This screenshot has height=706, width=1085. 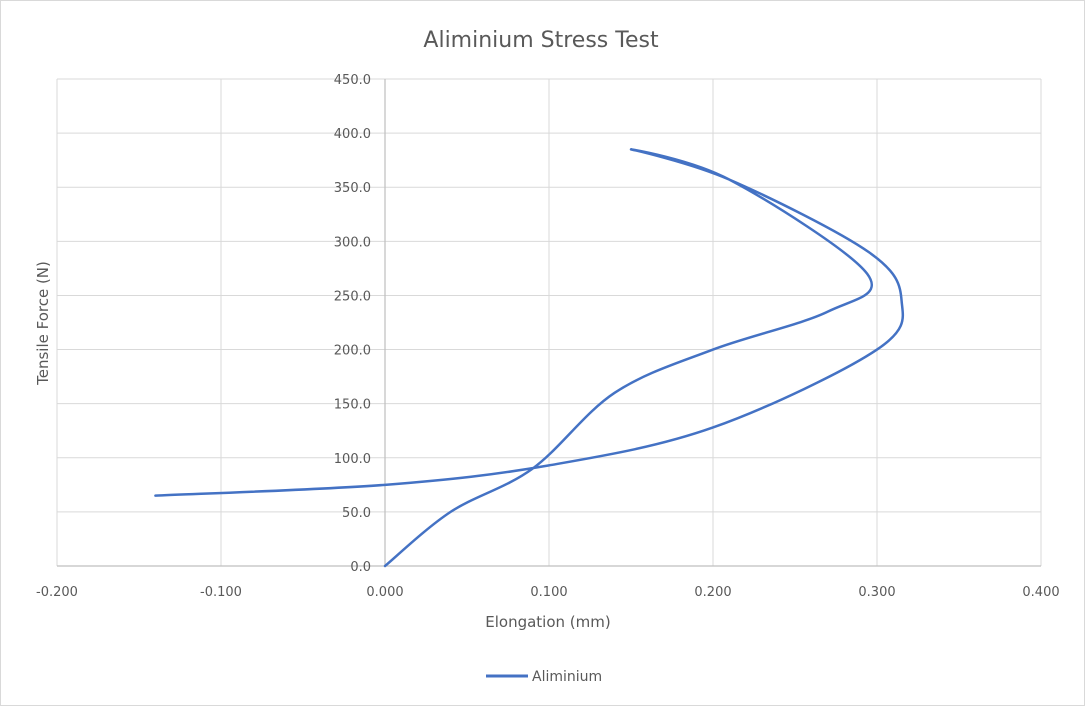 I want to click on y-tick-label: 350.0, so click(x=352, y=188).